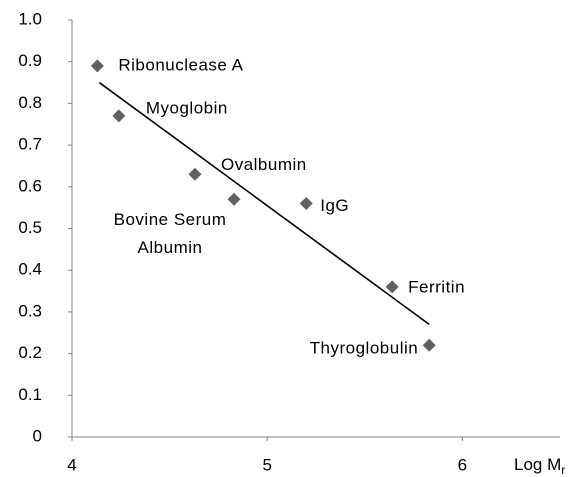 This screenshot has width=587, height=477. I want to click on y-tick-label: 0.3, so click(30, 310).